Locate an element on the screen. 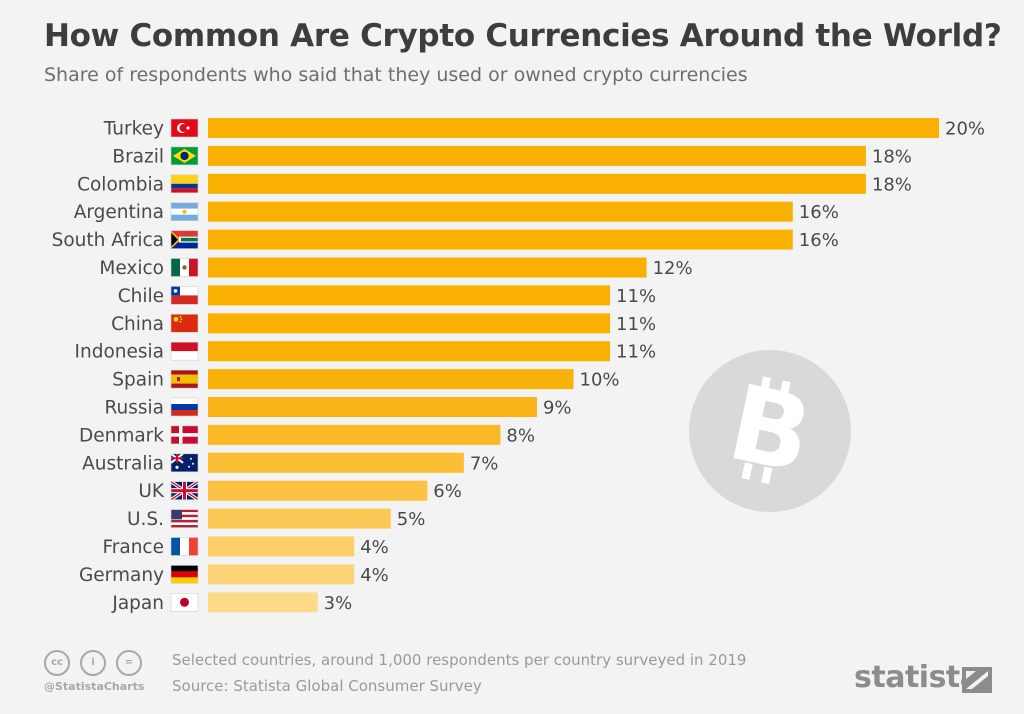 The width and height of the screenshot is (1024, 714). value-label: 7% is located at coordinates (484, 463).